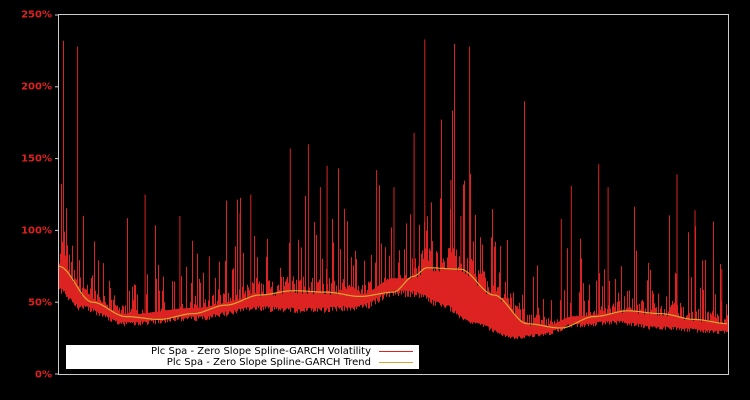  What do you see at coordinates (396, 351) in the screenshot?
I see `legend-swatch-red-line` at bounding box center [396, 351].